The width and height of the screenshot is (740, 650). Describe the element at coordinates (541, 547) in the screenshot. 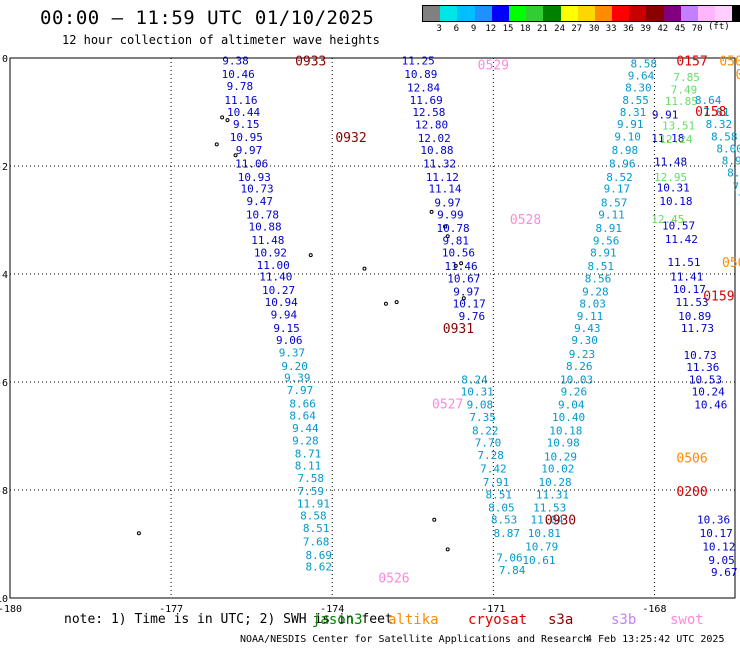

I see `wave-height-value: 10.79` at that location.